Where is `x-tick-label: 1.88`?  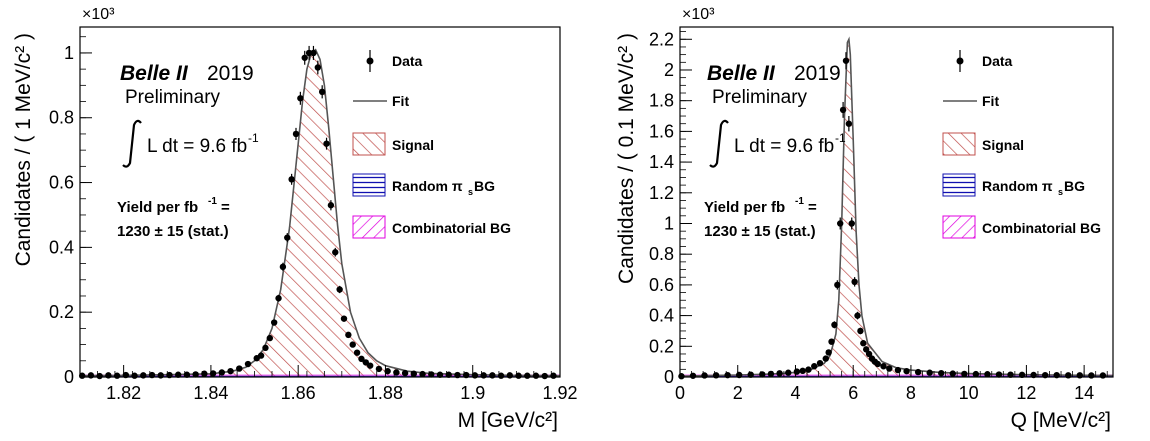 x-tick-label: 1.88 is located at coordinates (385, 393).